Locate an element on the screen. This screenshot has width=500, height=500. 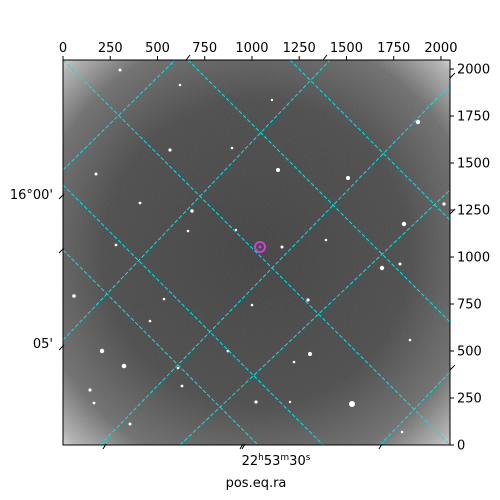
x-axis-title: pos.eq.ra is located at coordinates (256, 483).